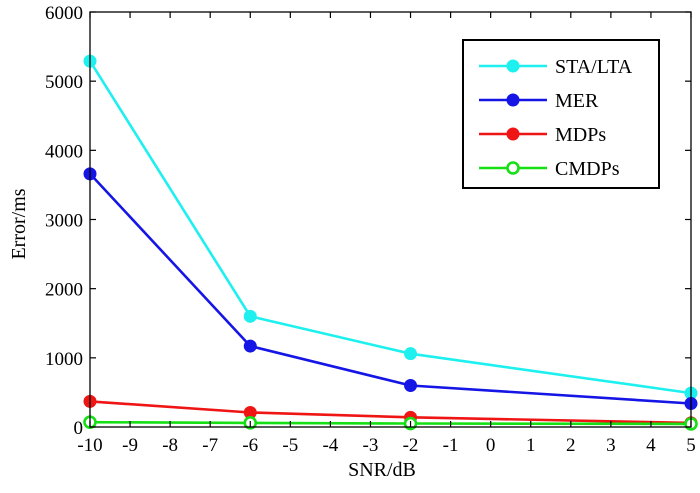 Image resolution: width=700 pixels, height=493 pixels. What do you see at coordinates (594, 67) in the screenshot?
I see `legend-label: STA/LTA` at bounding box center [594, 67].